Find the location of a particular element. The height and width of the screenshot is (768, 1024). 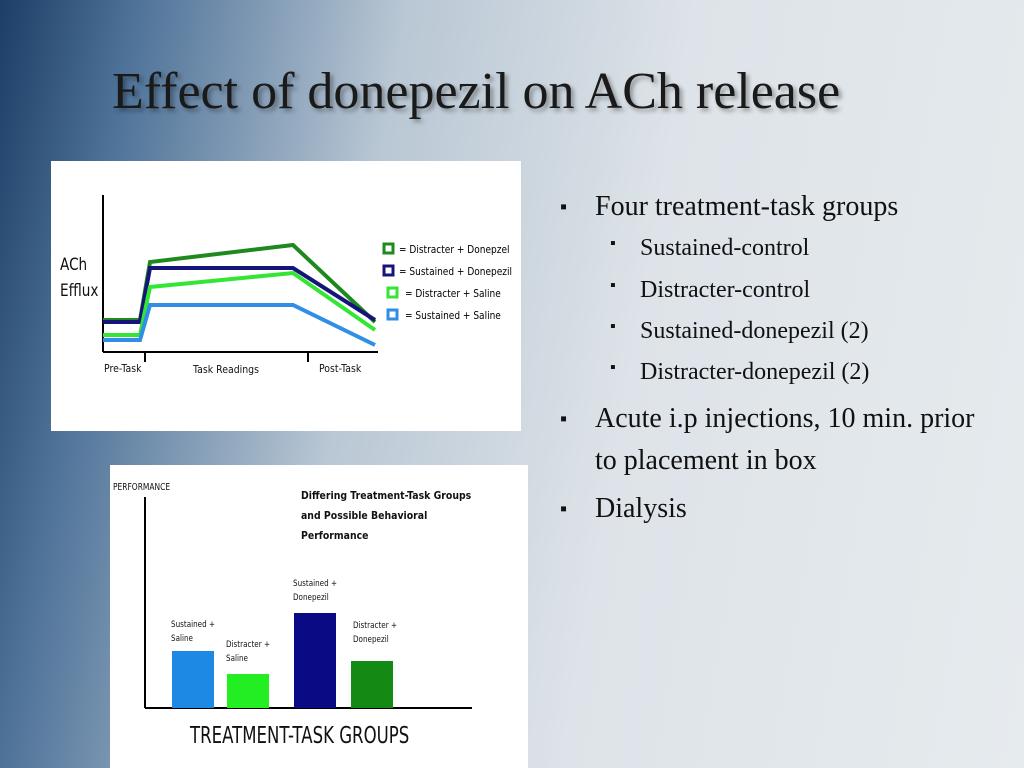

bullet: Dialysis is located at coordinates (777, 509).